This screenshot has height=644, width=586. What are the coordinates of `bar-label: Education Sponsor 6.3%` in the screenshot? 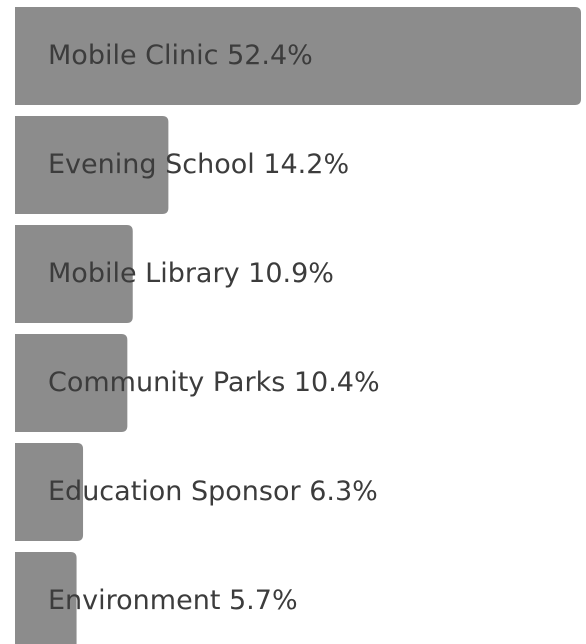 It's located at (213, 491).